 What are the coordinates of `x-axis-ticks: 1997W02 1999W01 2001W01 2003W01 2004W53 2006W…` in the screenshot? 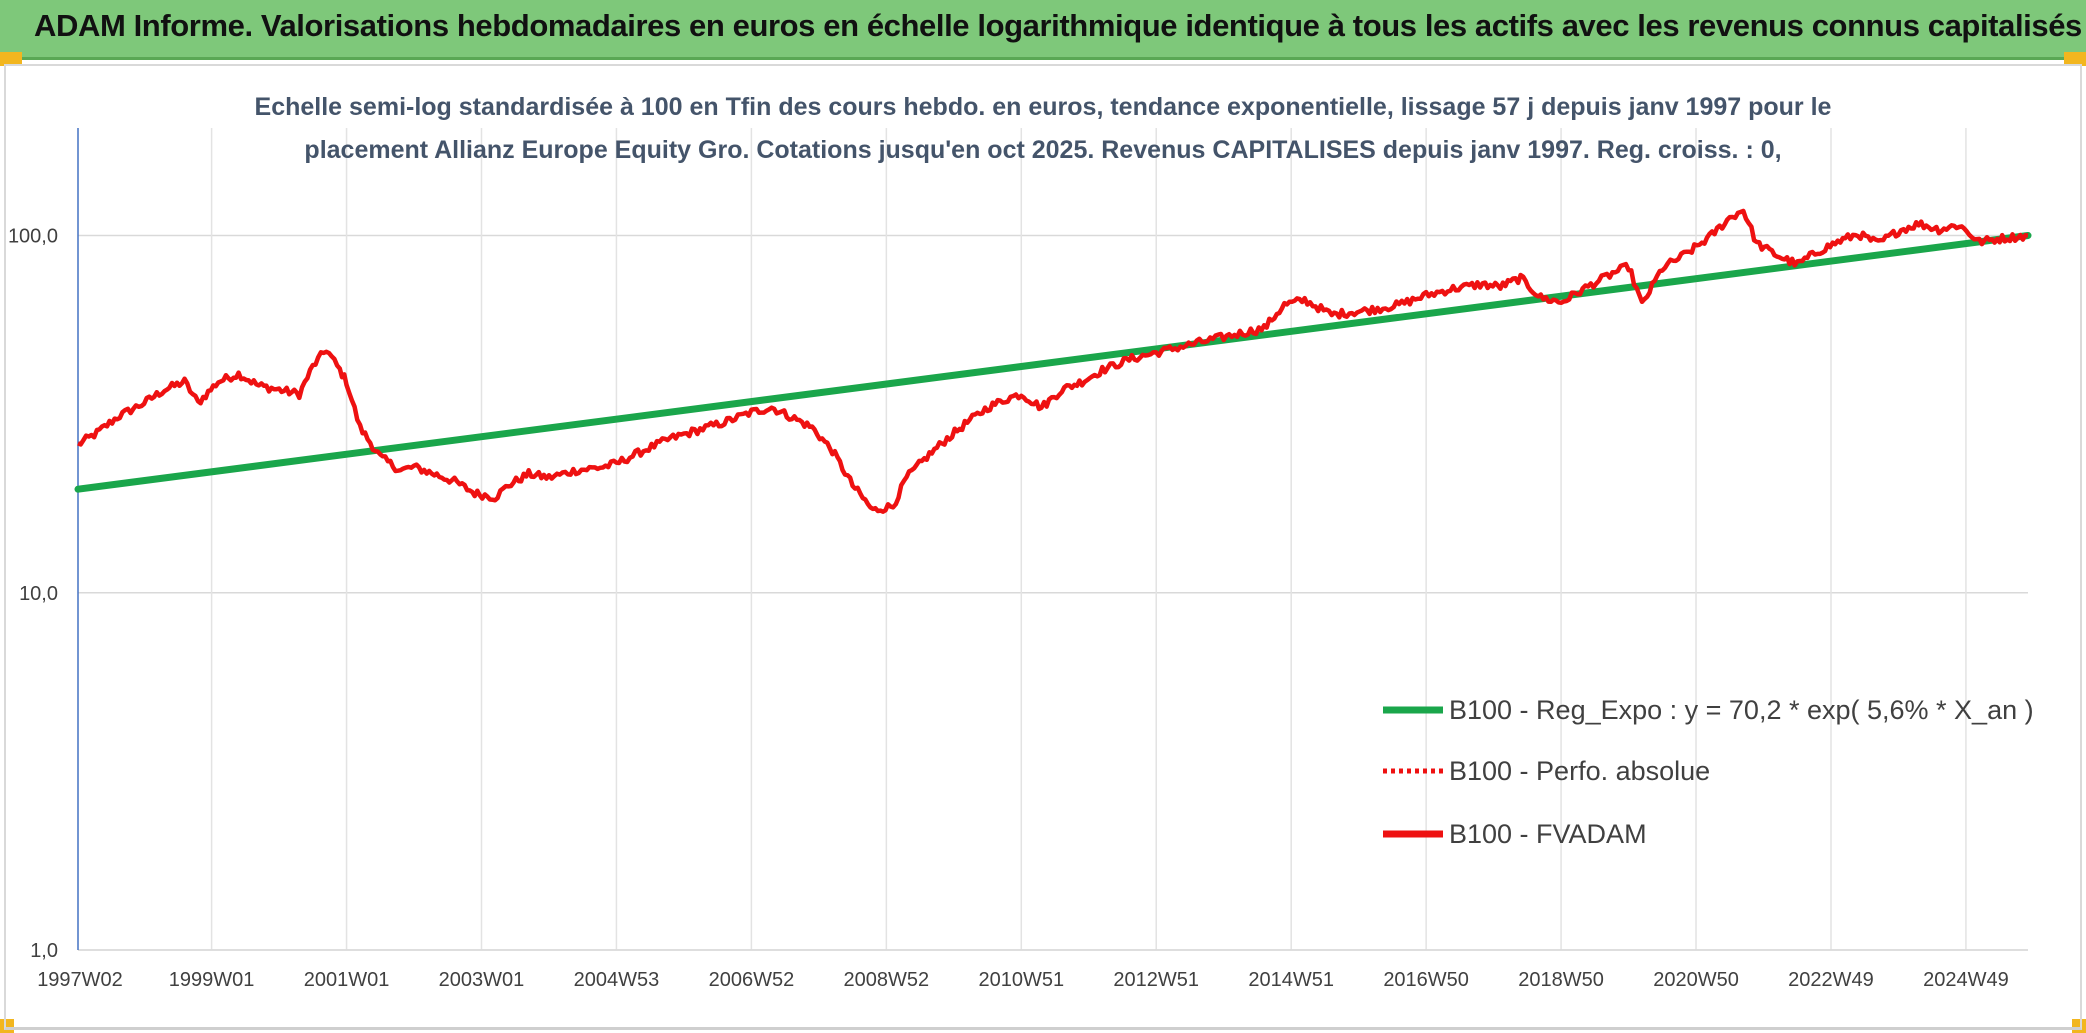 It's located at (1023, 980).